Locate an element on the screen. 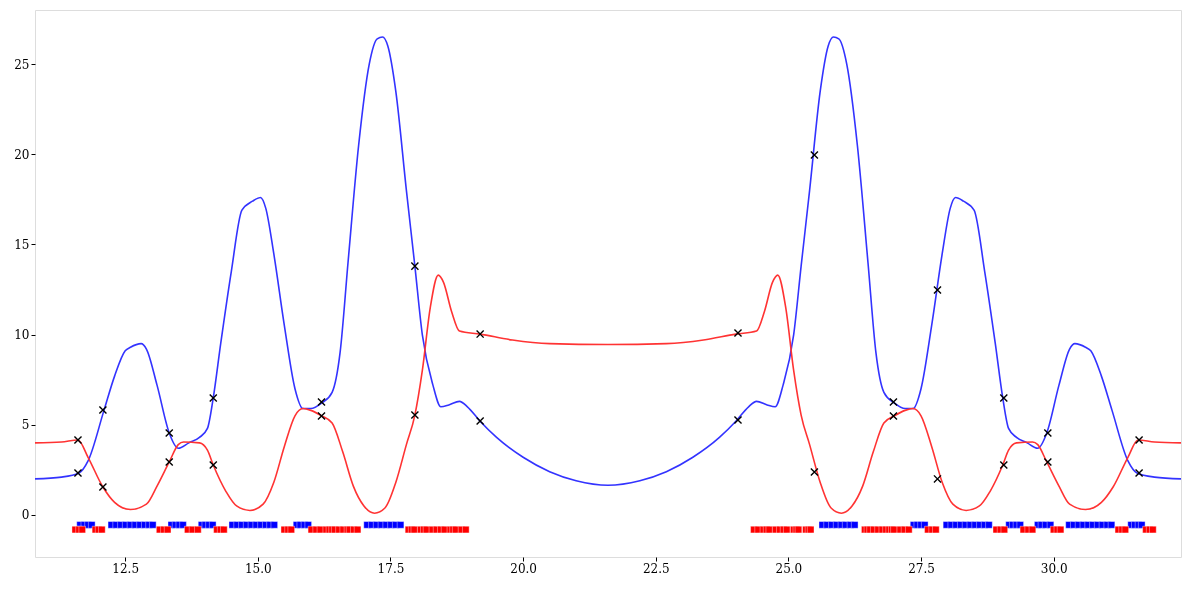 The height and width of the screenshot is (590, 1189). y-tick-label: 20 is located at coordinates (22, 154).